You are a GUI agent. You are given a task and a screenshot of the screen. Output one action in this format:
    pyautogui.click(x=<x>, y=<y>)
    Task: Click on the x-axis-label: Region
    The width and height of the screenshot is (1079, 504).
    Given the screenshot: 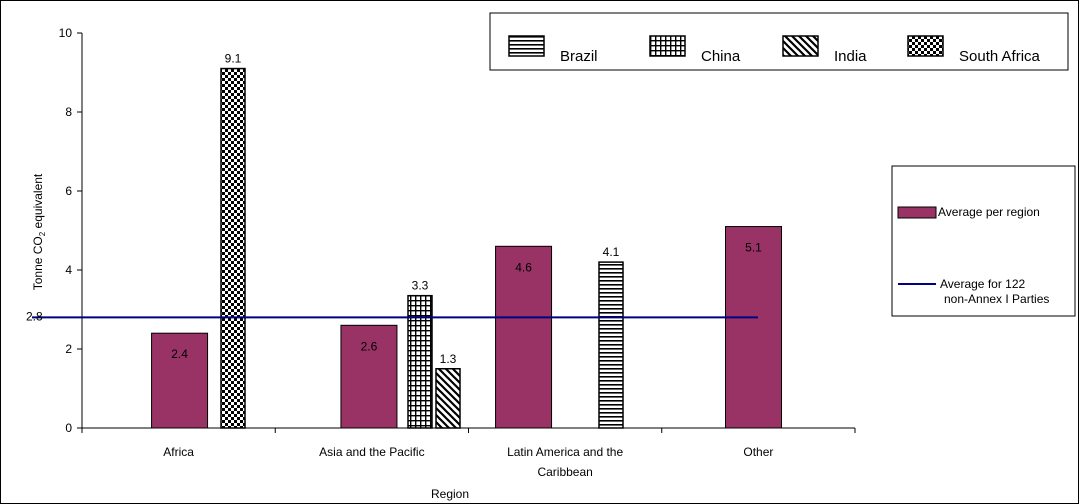 What is the action you would take?
    pyautogui.click(x=450, y=494)
    